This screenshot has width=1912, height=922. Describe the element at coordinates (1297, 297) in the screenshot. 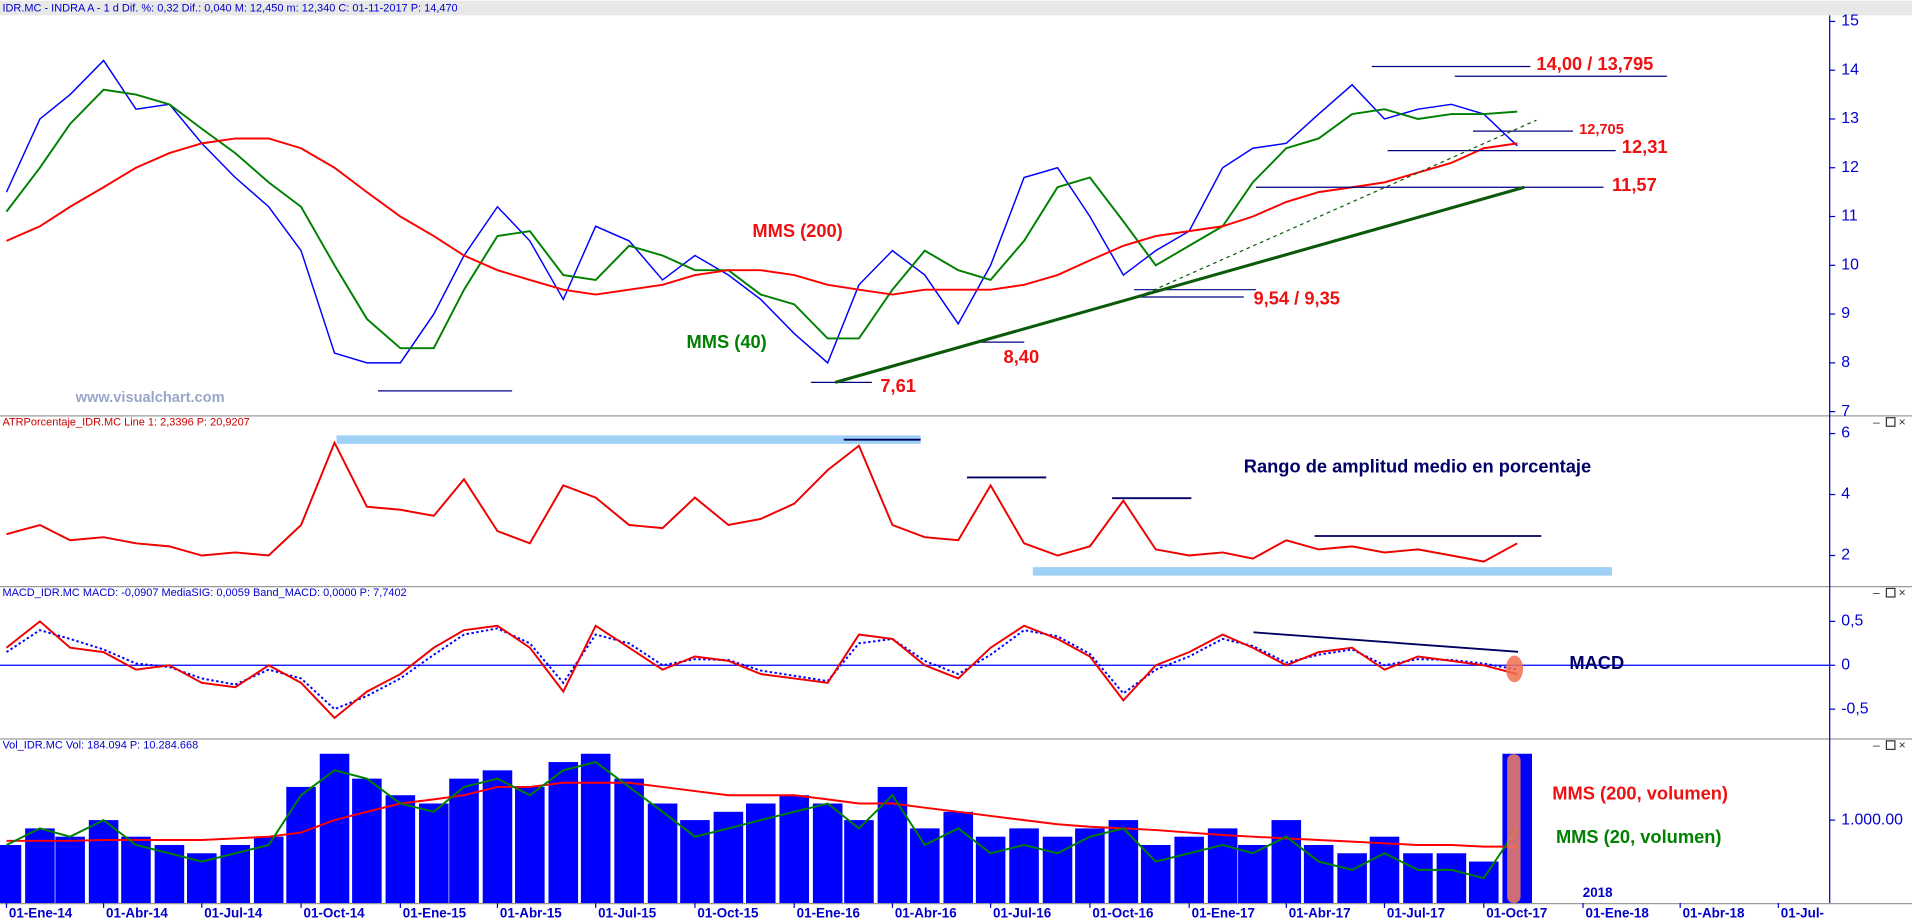

I see `annotation: 9,54 / 9,35` at that location.